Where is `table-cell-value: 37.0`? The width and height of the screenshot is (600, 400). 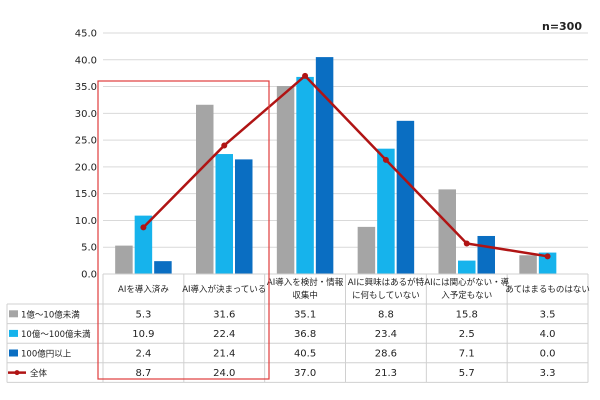
table-cell-value: 37.0 is located at coordinates (305, 373).